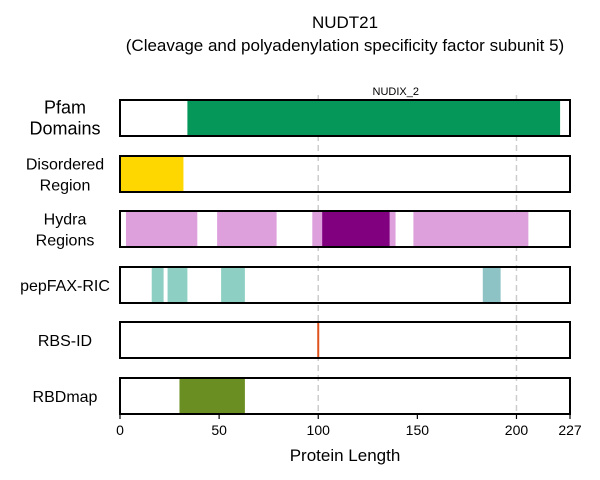 The image size is (600, 480). What do you see at coordinates (570, 430) in the screenshot?
I see `x-tick-label-227: 227` at bounding box center [570, 430].